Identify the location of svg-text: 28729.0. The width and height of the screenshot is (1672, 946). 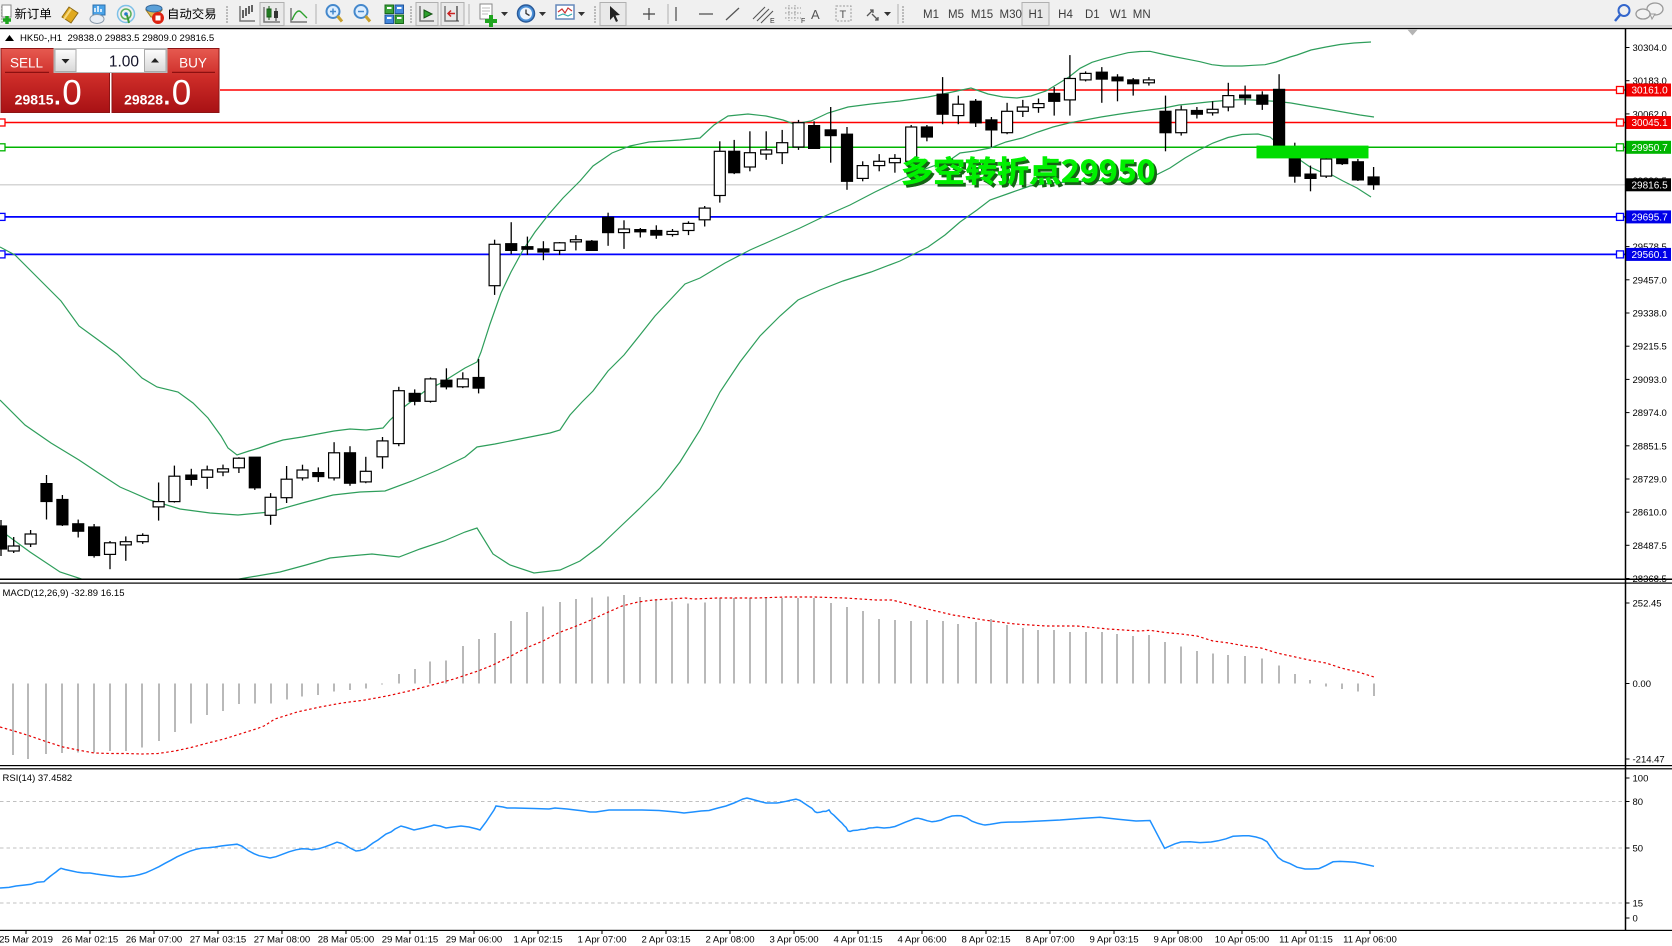
(1650, 480).